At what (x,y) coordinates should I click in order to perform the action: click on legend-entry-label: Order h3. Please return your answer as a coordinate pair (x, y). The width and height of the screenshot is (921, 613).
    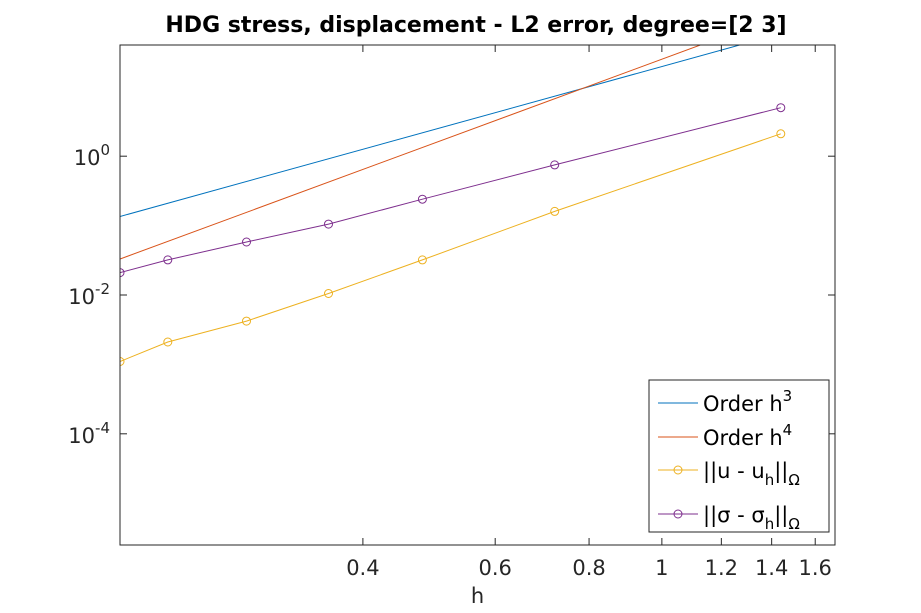
    Looking at the image, I should click on (747, 401).